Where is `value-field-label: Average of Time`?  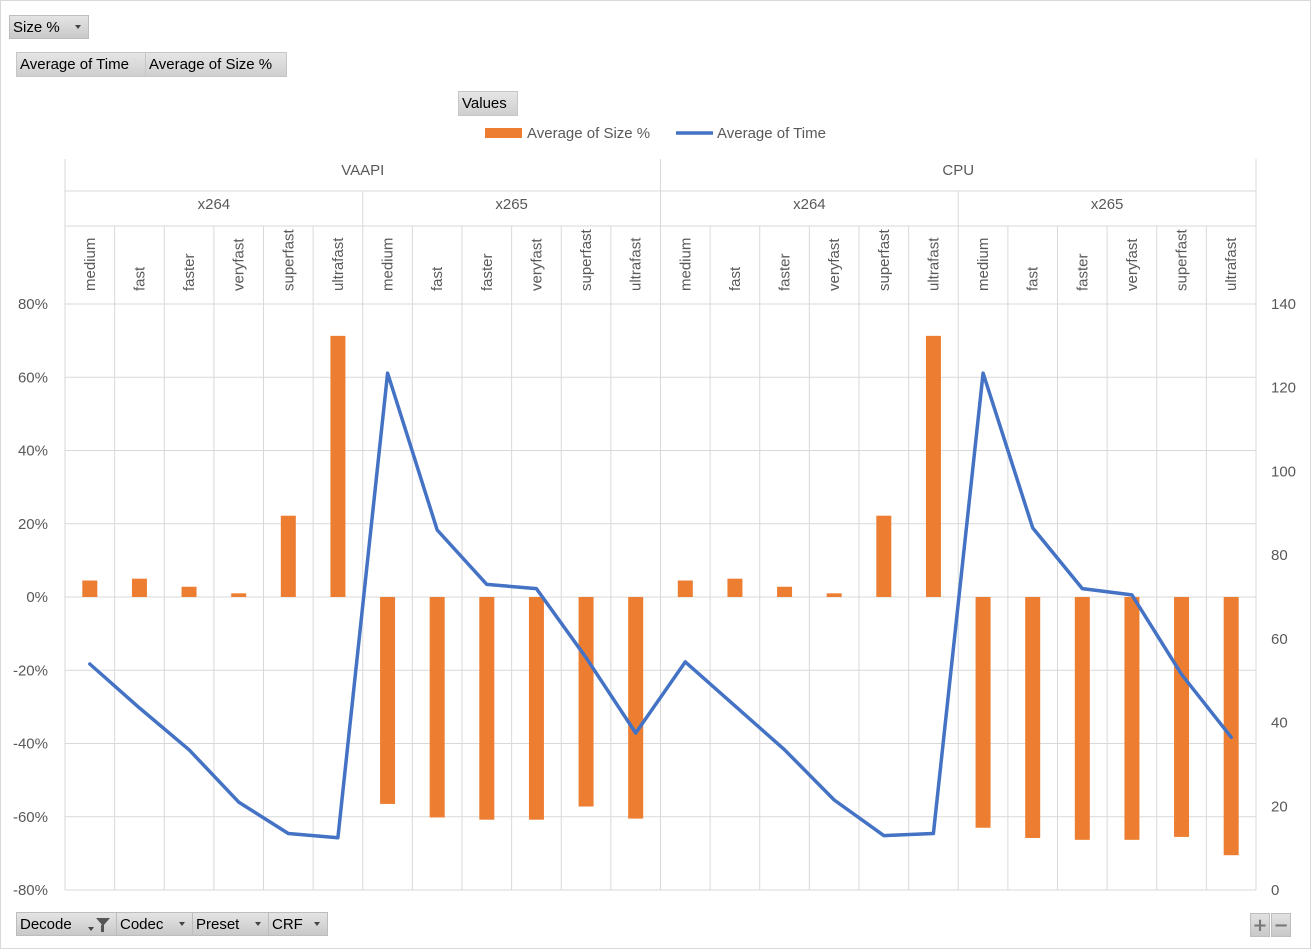
value-field-label: Average of Time is located at coordinates (74, 64).